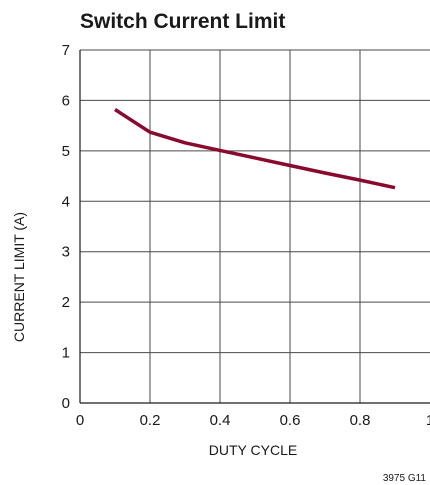 Image resolution: width=430 pixels, height=485 pixels. What do you see at coordinates (66, 353) in the screenshot?
I see `y-tick-label: 1` at bounding box center [66, 353].